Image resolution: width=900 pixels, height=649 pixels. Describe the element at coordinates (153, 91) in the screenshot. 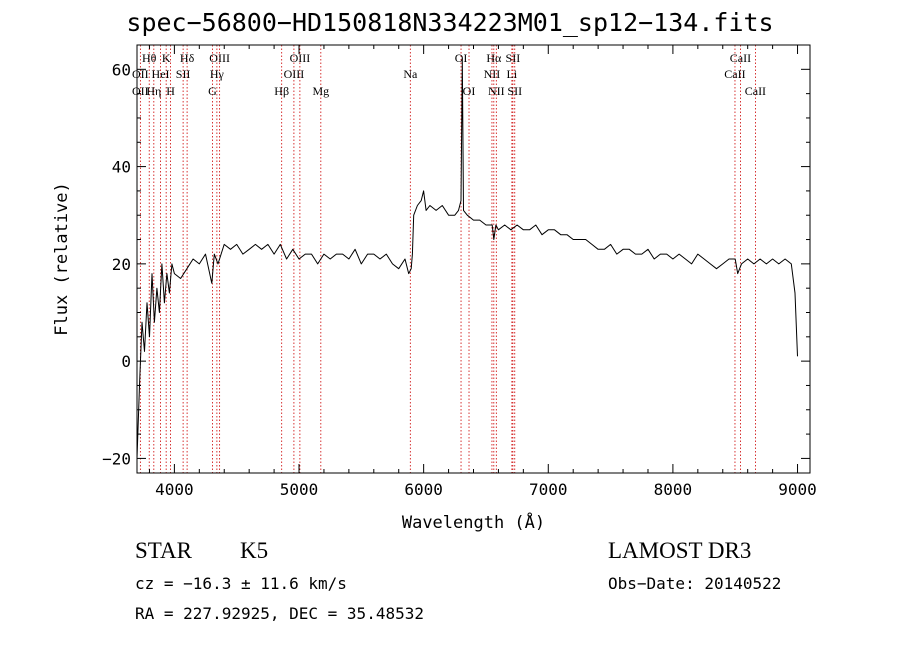

I see `spectral-line-label: Hη` at that location.